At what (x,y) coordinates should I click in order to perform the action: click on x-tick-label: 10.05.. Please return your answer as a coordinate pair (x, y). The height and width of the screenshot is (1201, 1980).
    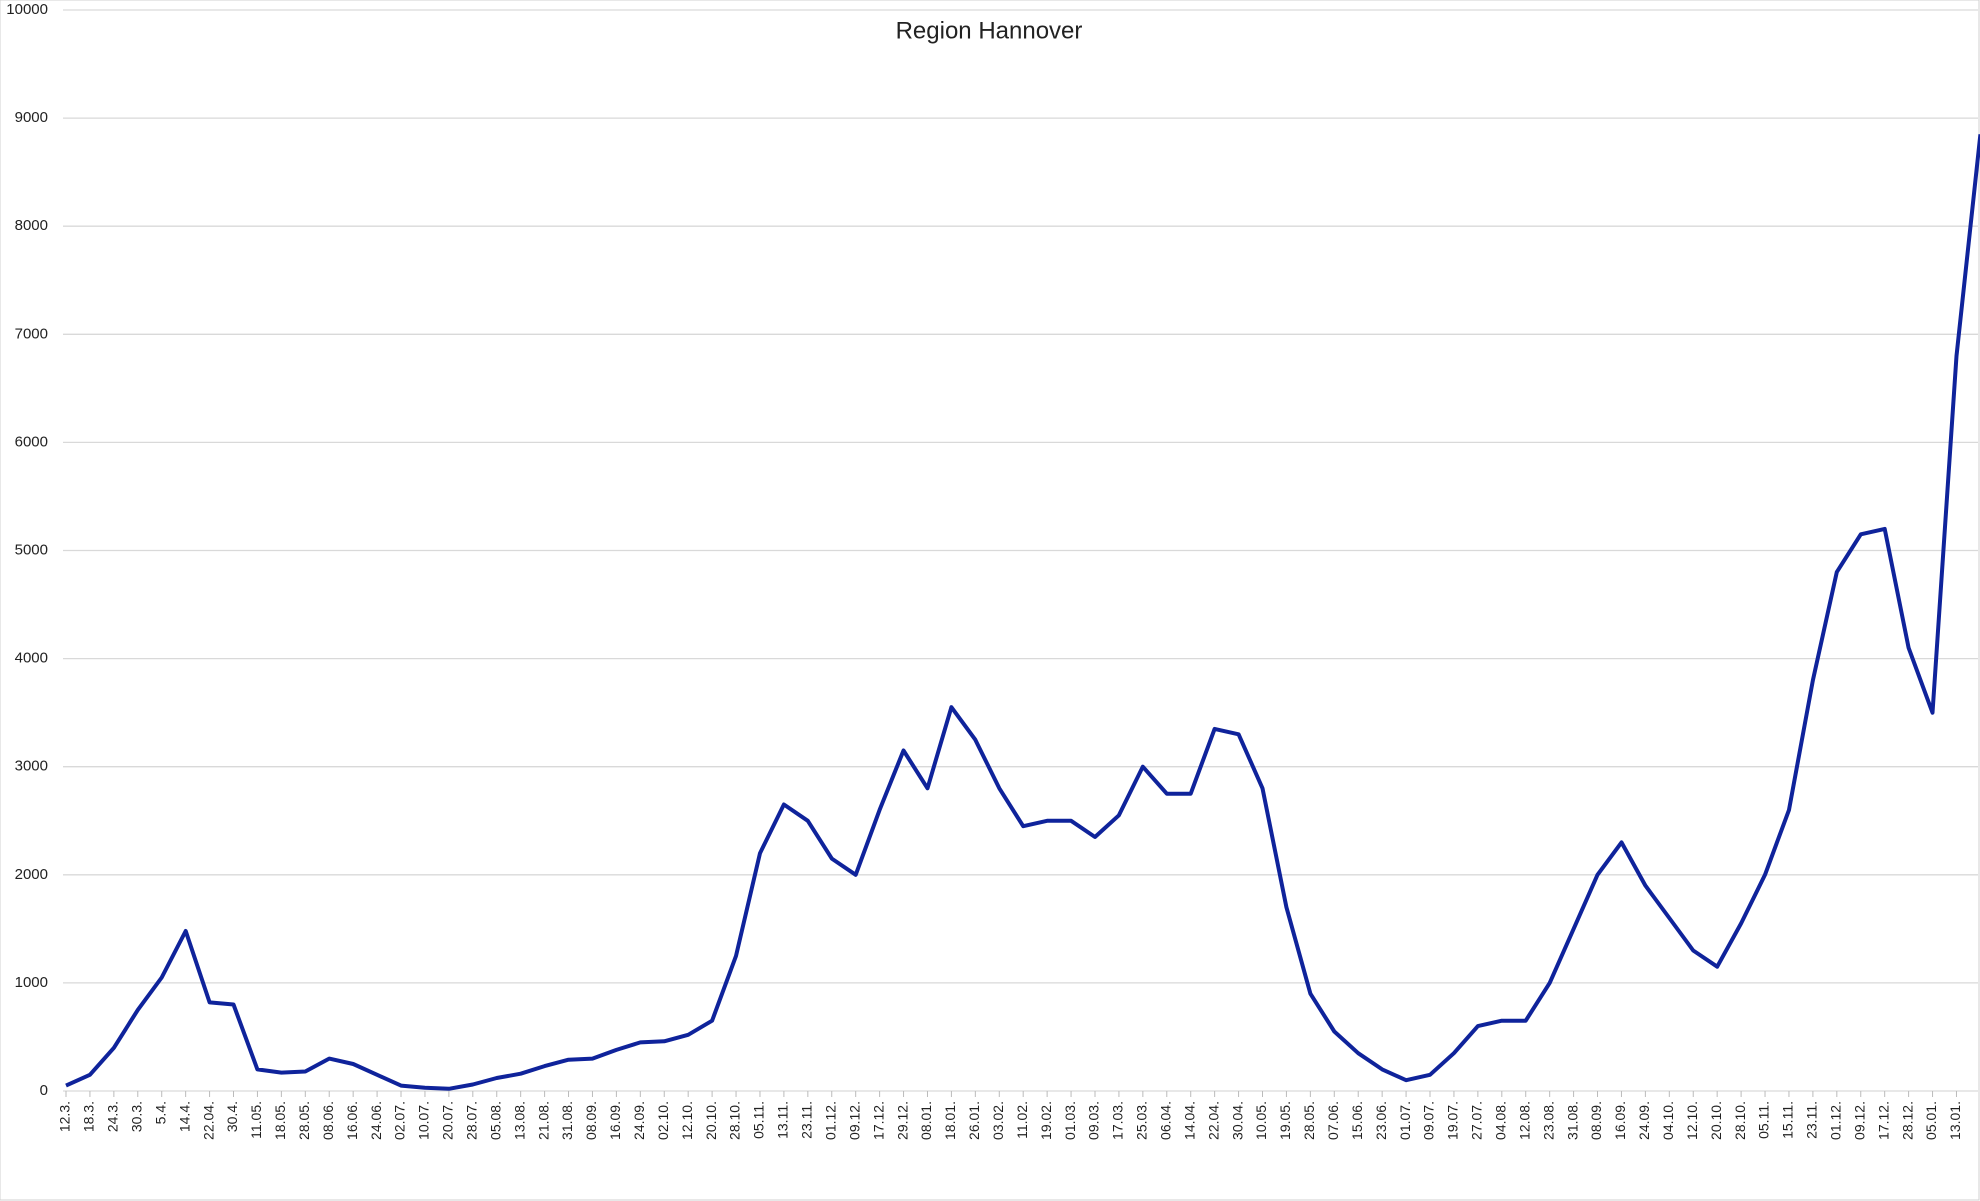
    Looking at the image, I should click on (1261, 1120).